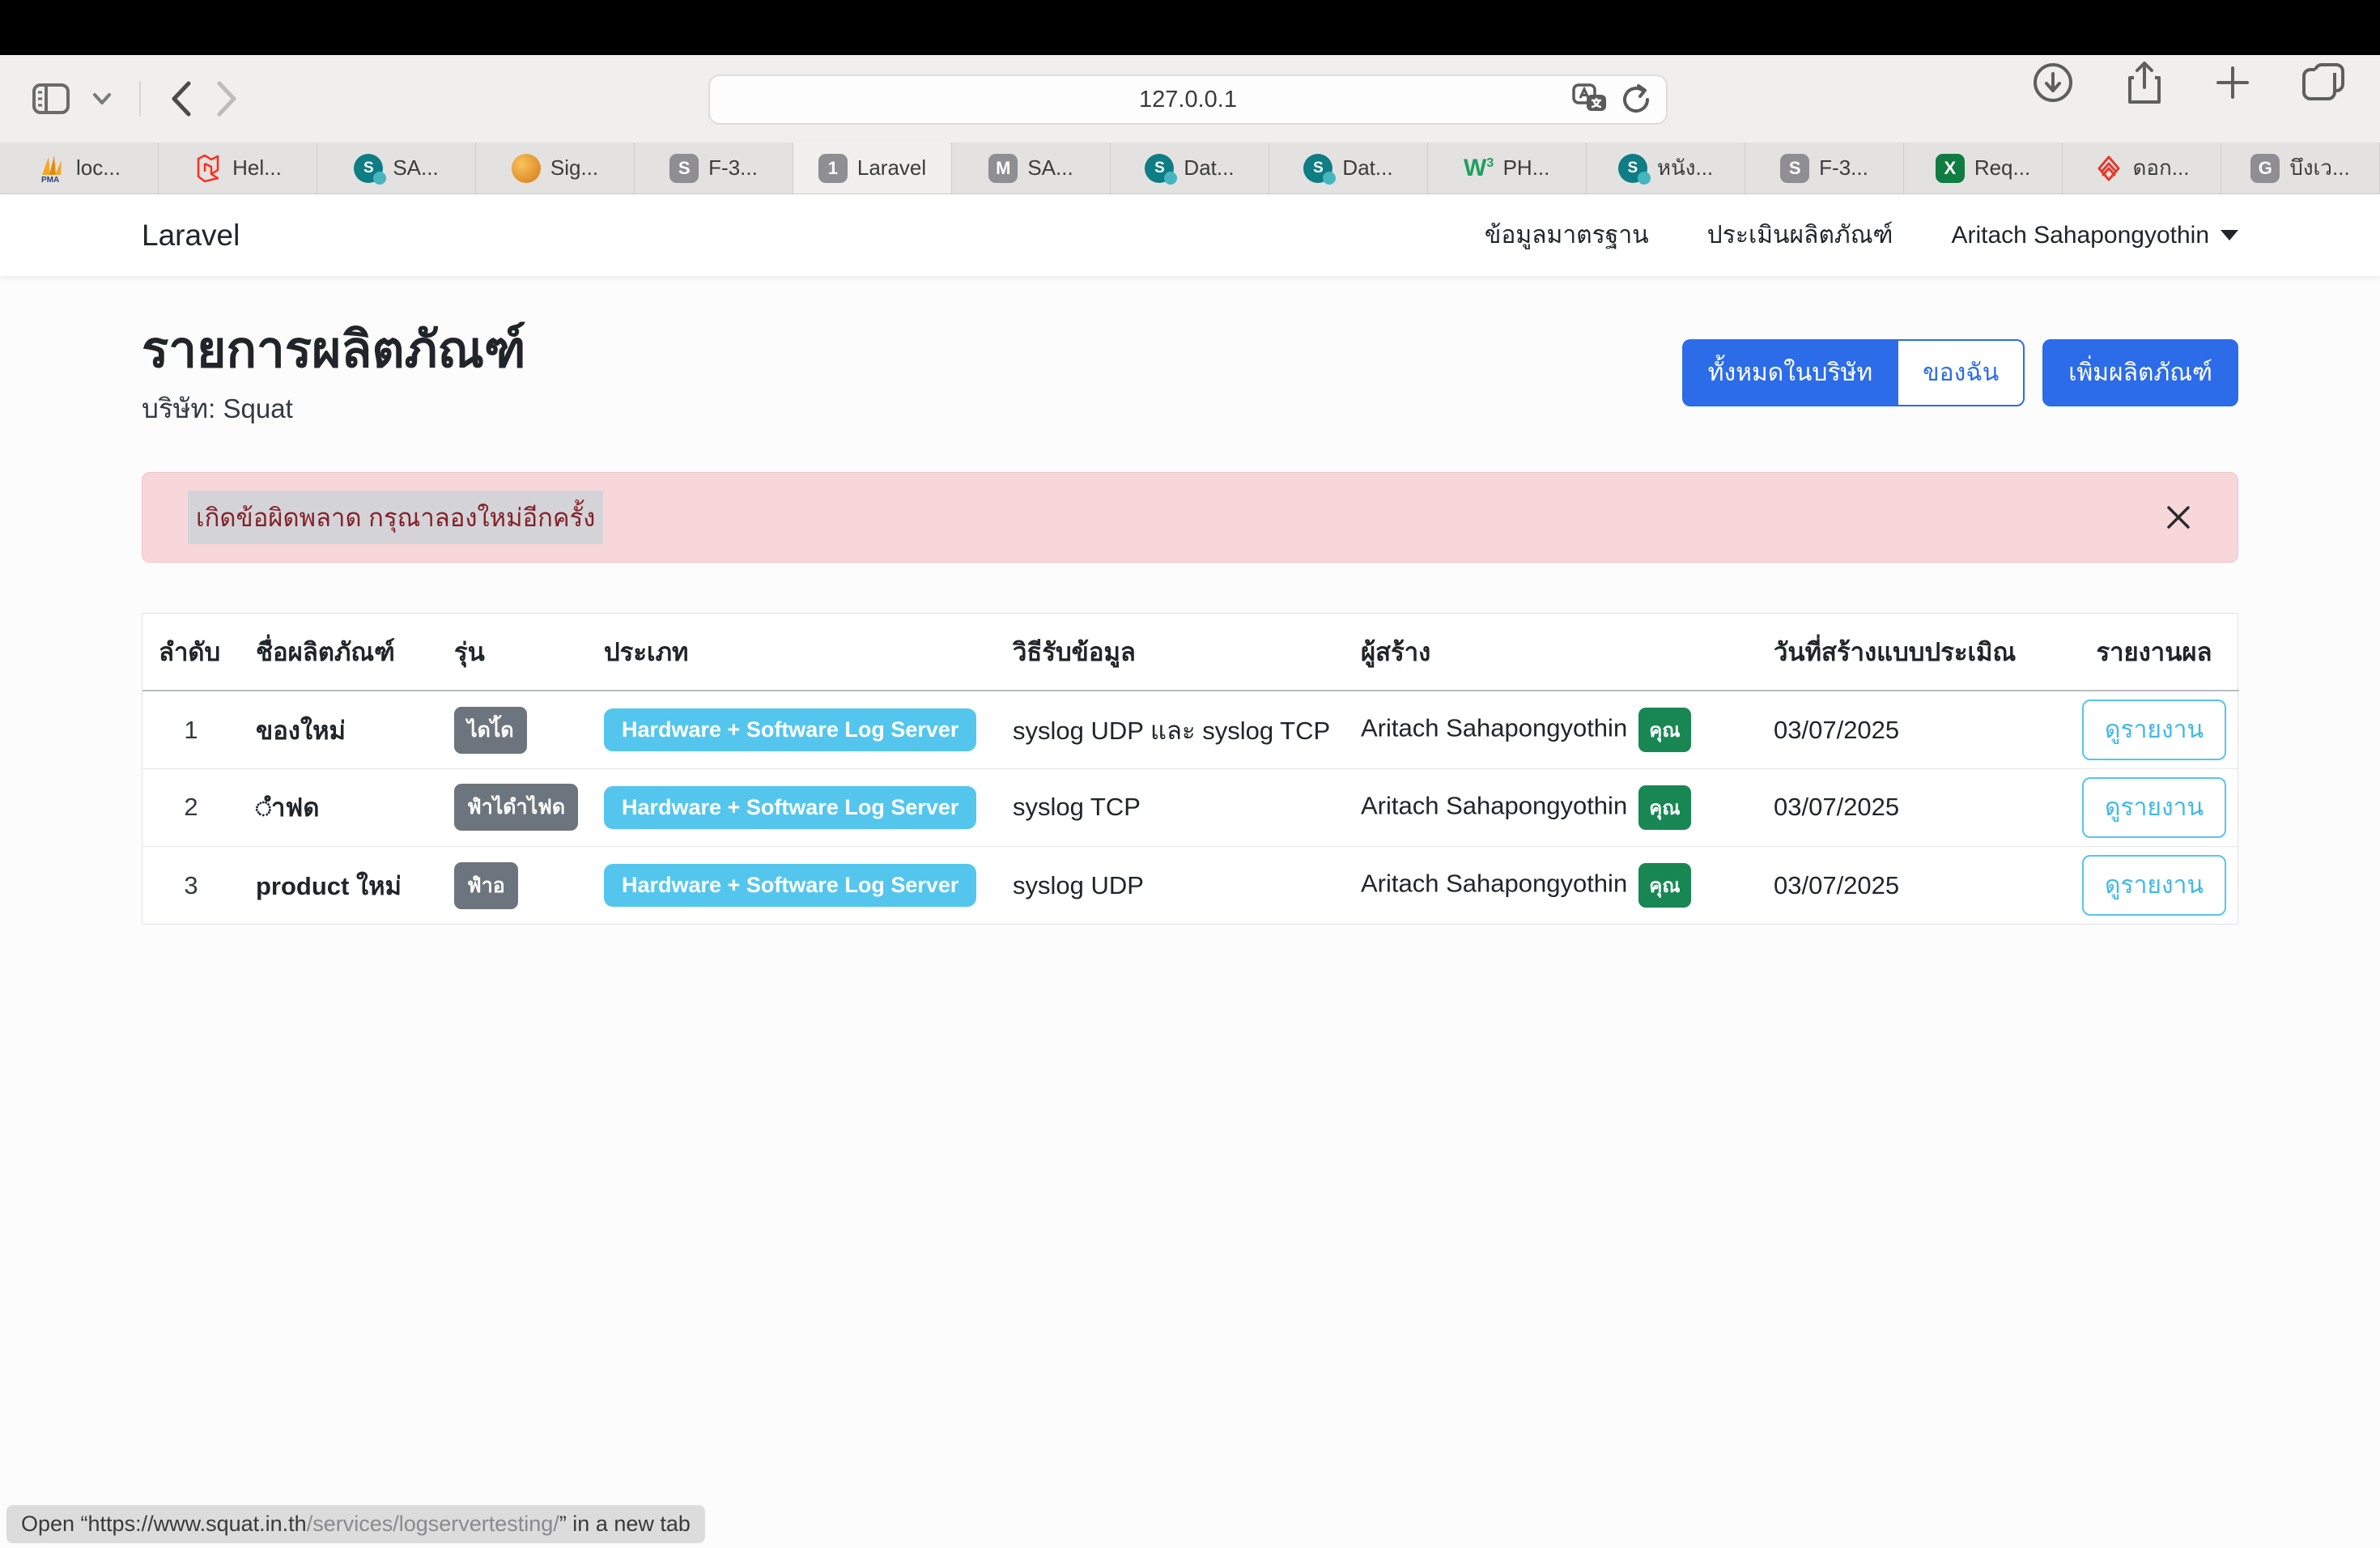  I want to click on reload-icon, so click(1636, 100).